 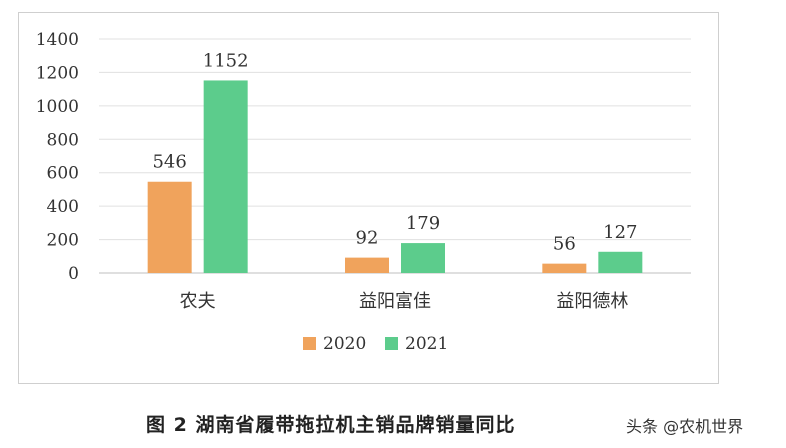 What do you see at coordinates (57, 73) in the screenshot?
I see `y-tick-label: 1200` at bounding box center [57, 73].